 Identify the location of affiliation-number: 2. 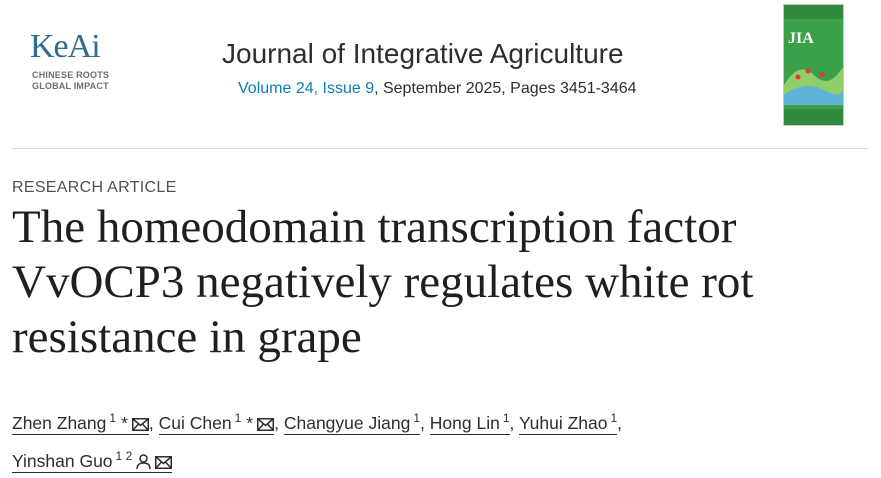
(129, 455).